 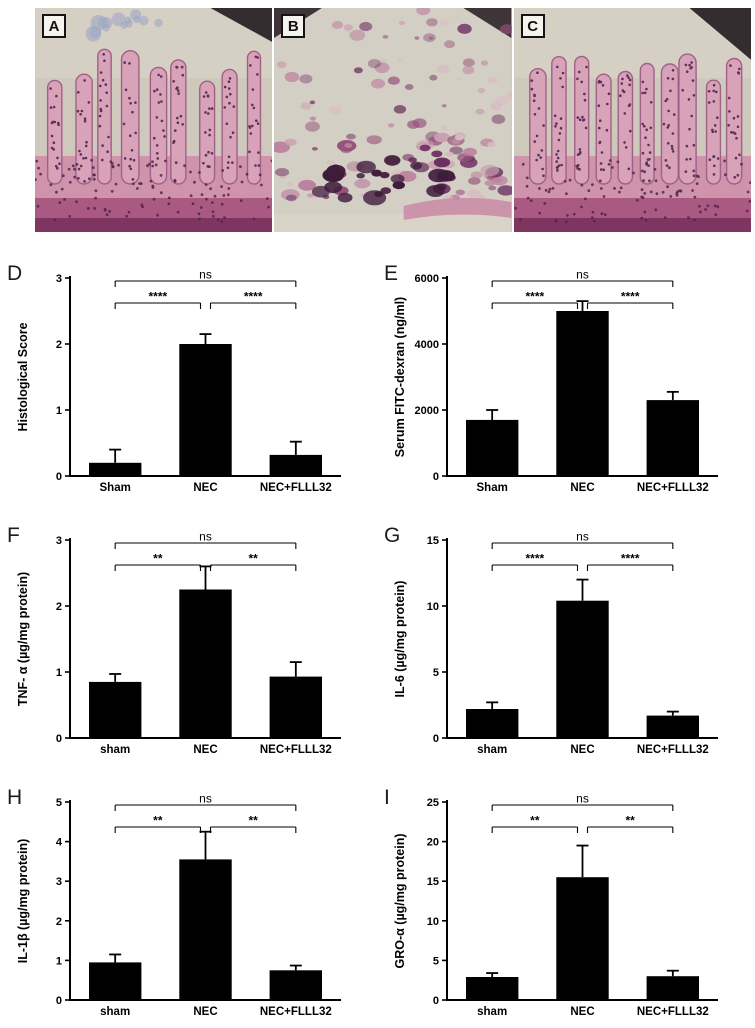 I want to click on histology-image-c, so click(x=632, y=120).